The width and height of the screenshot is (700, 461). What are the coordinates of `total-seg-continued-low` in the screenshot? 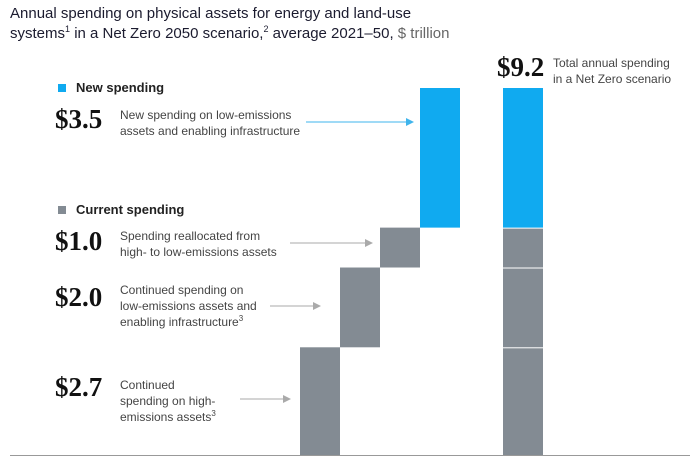 It's located at (523, 308).